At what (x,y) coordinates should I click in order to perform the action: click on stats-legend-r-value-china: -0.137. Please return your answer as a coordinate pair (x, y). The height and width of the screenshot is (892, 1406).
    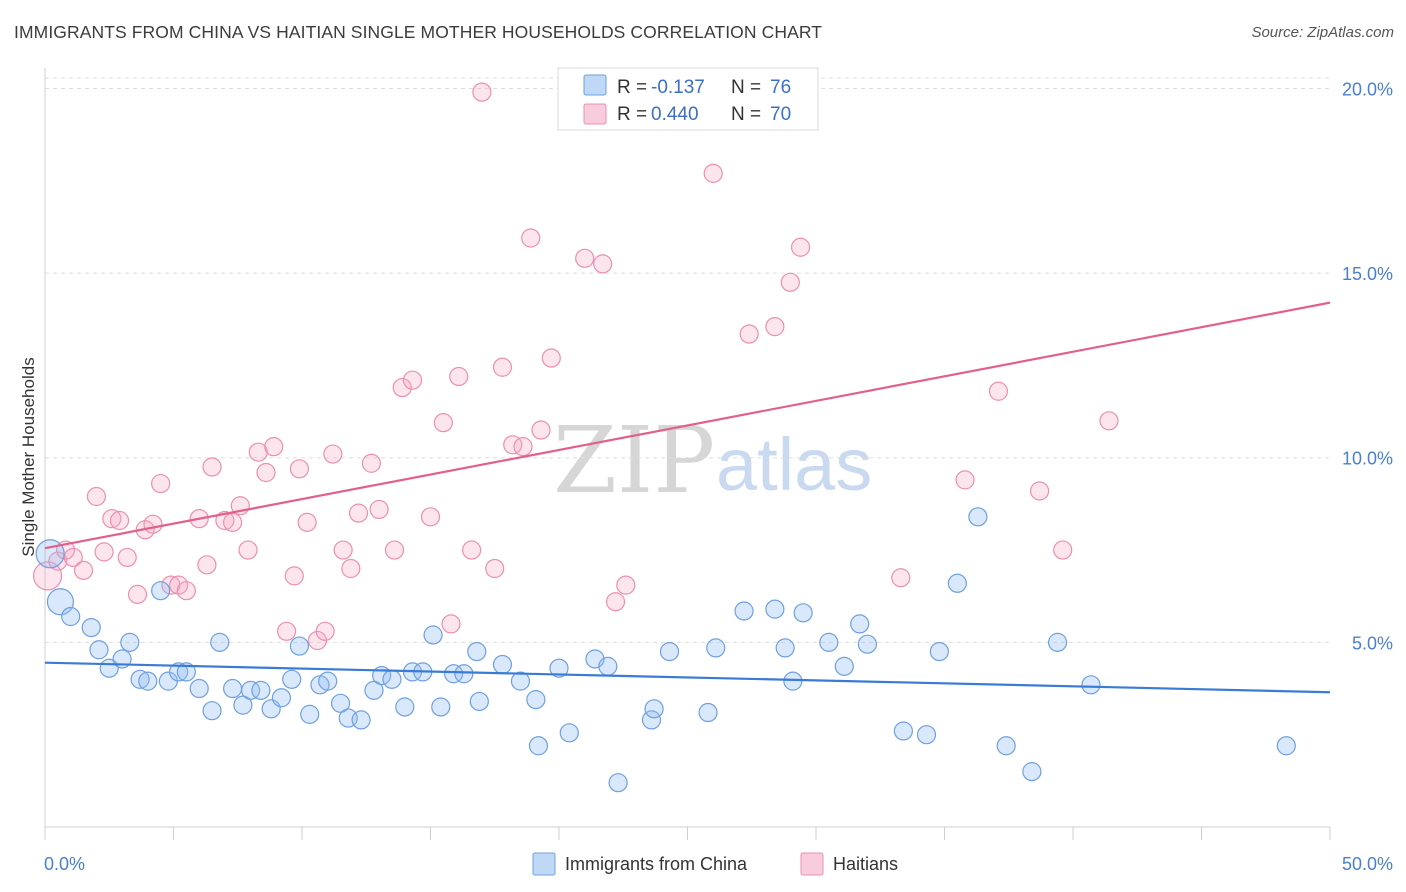
    Looking at the image, I should click on (678, 87).